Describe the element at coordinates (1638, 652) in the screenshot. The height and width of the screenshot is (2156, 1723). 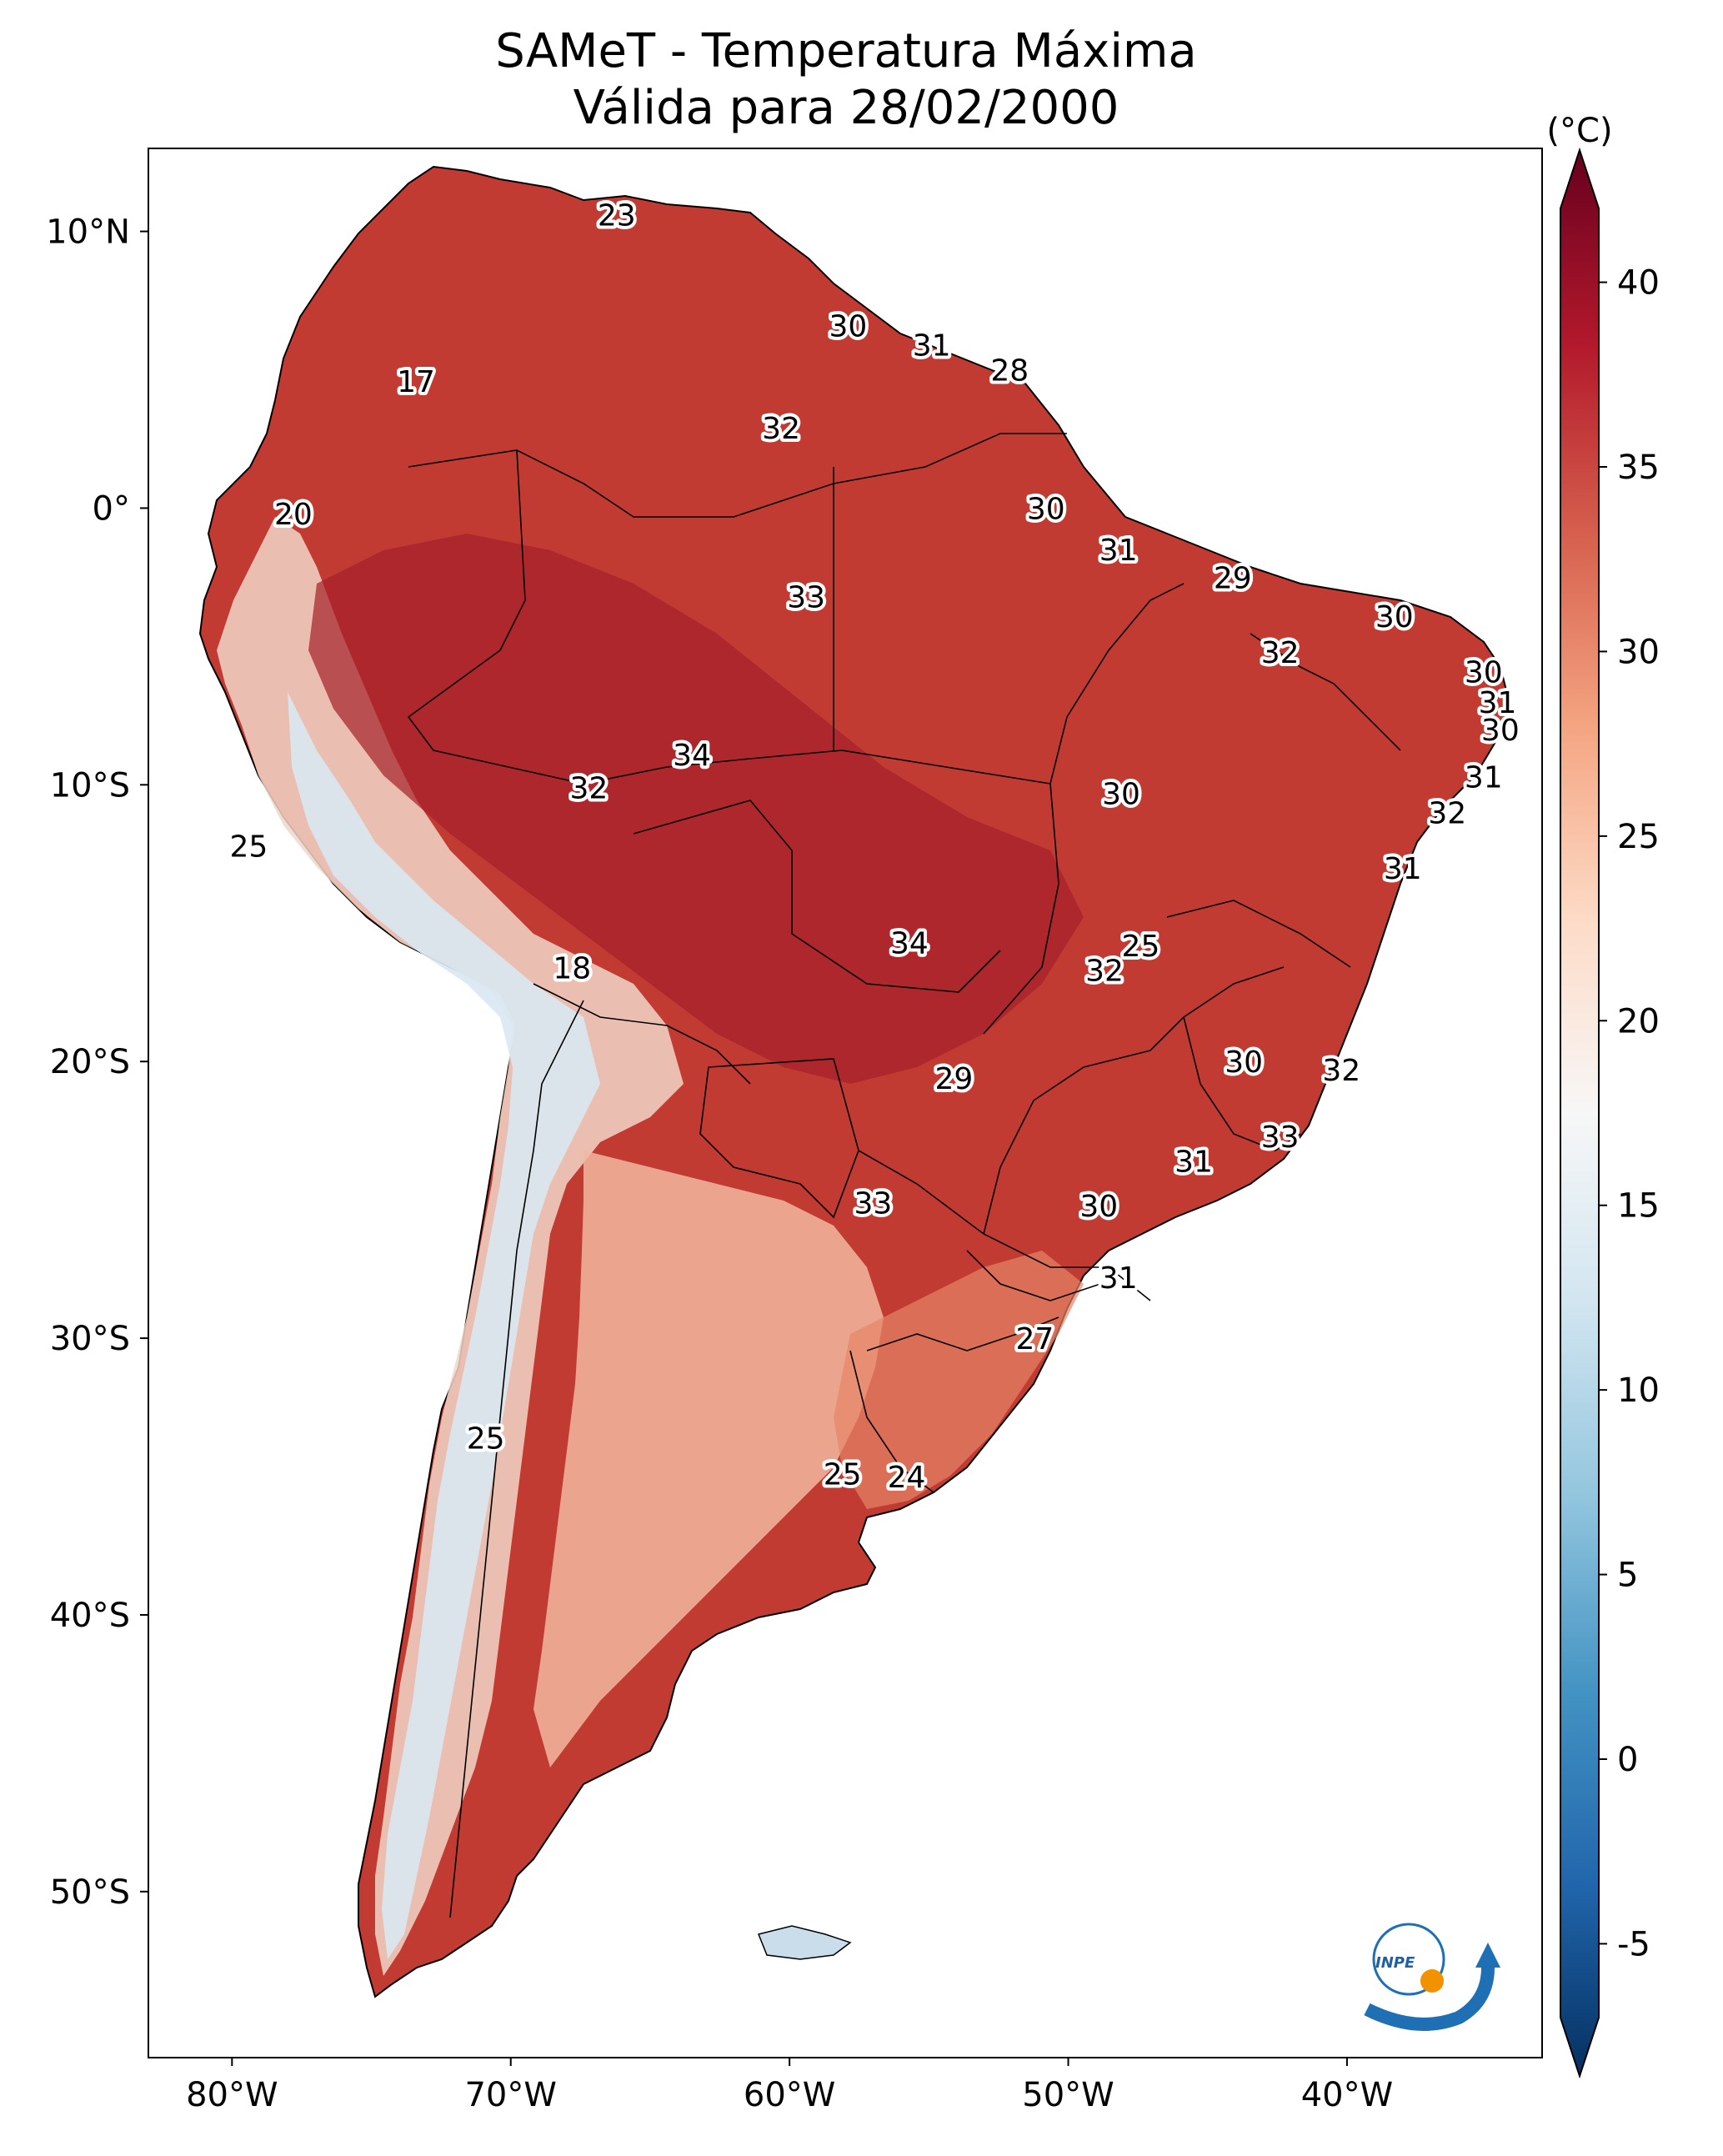
I see `colorbar-tick-label: 30` at that location.